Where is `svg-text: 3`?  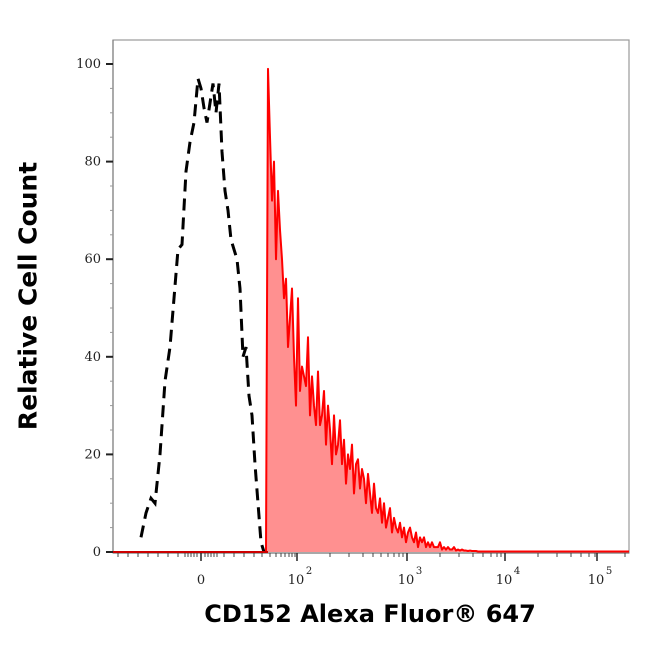
svg-text: 3 is located at coordinates (419, 571).